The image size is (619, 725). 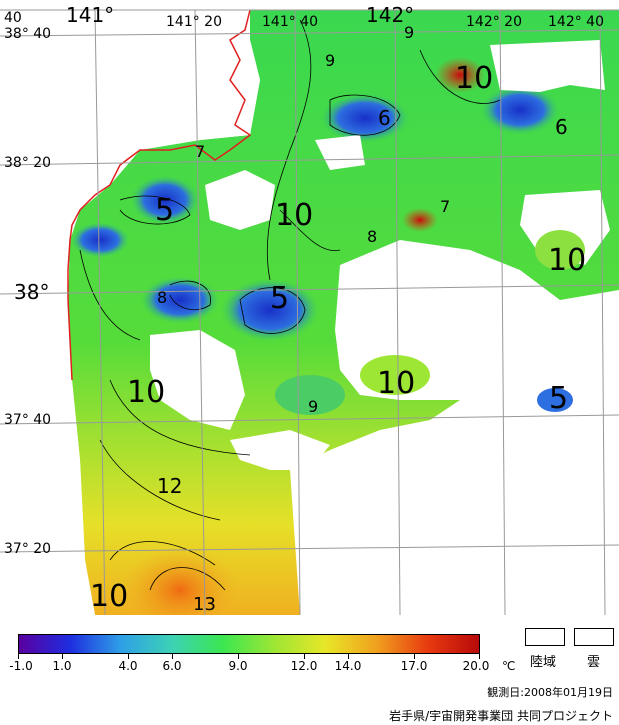 I want to click on cloud-legend-swatch, so click(x=594, y=637).